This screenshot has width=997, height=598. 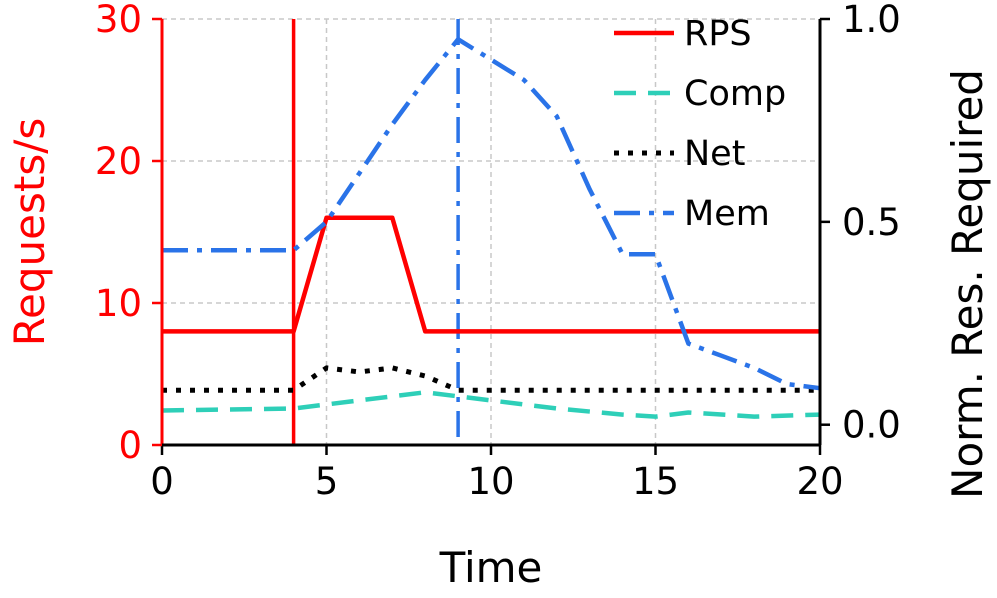 I want to click on x-tick-label: 20, so click(x=819, y=481).